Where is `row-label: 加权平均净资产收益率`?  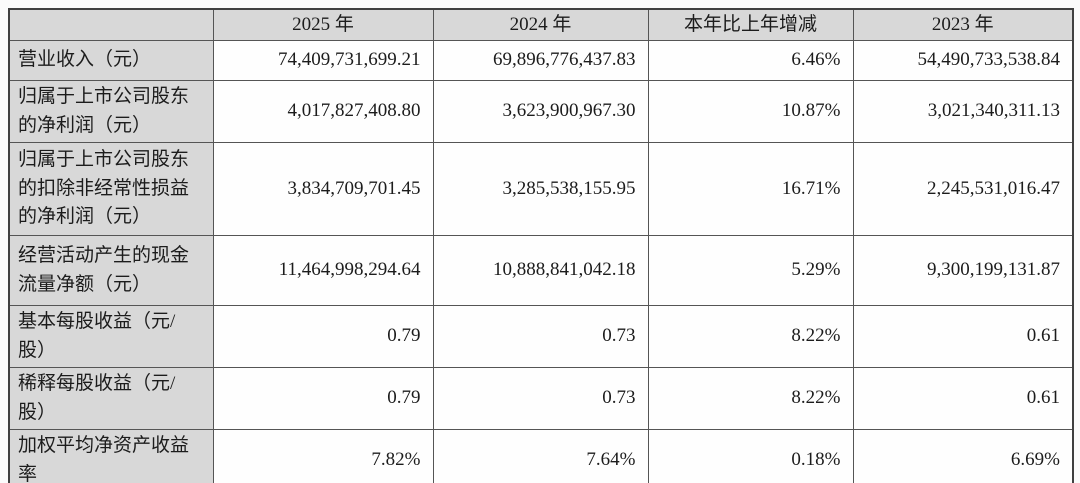
row-label: 加权平均净资产收益率 is located at coordinates (111, 456).